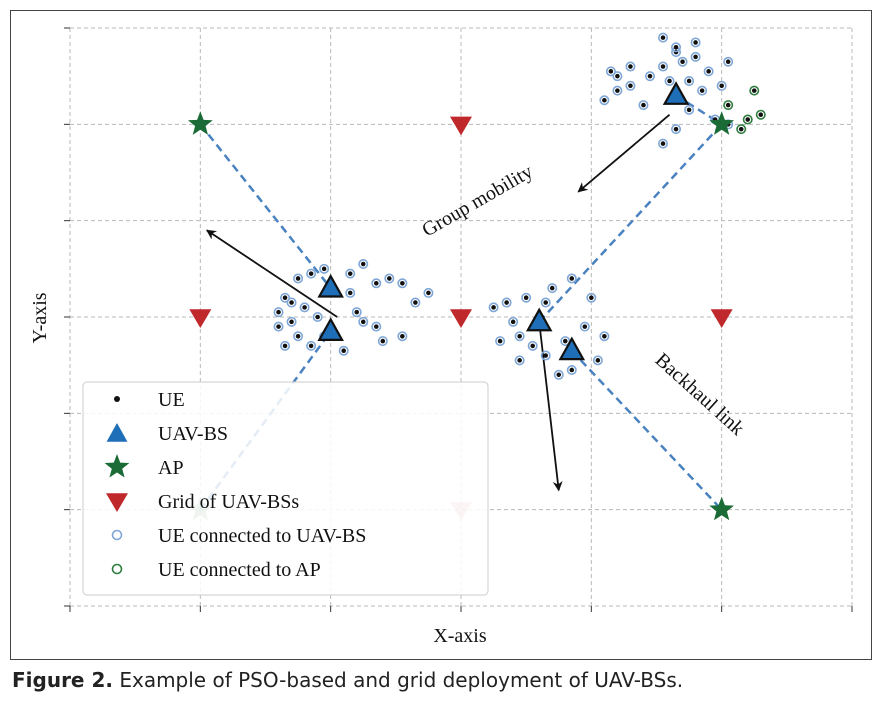  What do you see at coordinates (477, 201) in the screenshot?
I see `annotation-label: Group mobility` at bounding box center [477, 201].